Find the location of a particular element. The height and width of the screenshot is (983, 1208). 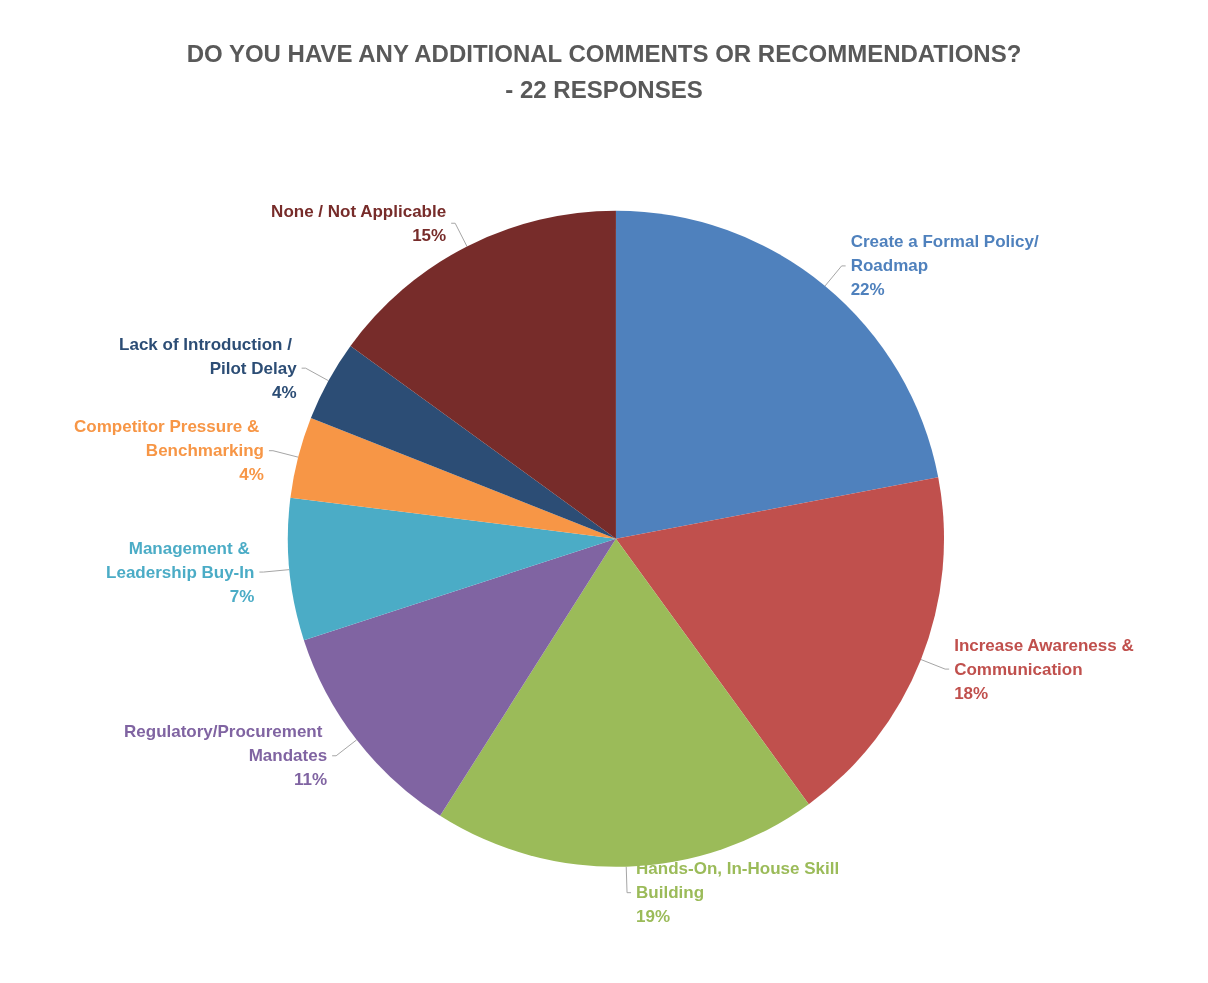

slice-label: Increase Awareness & Communication is located at coordinates (1046, 657).